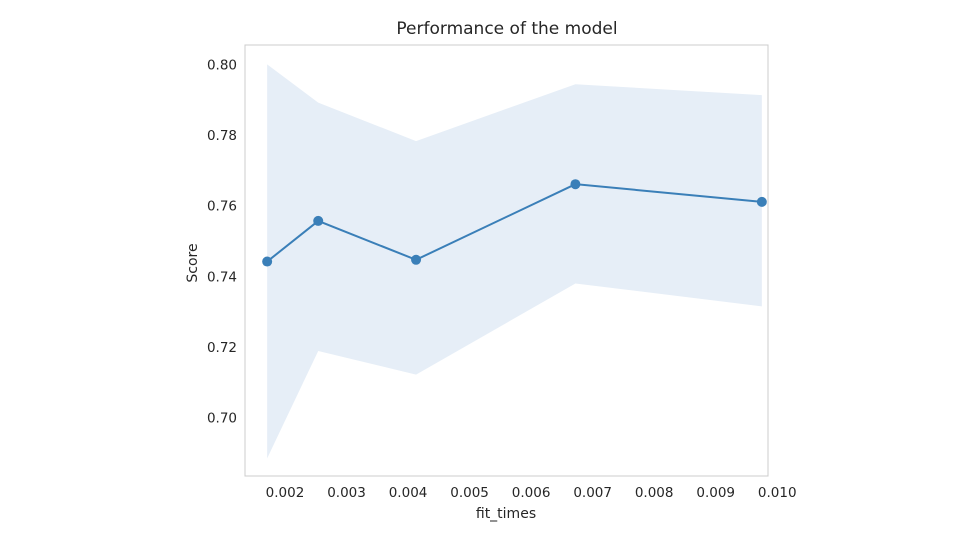  What do you see at coordinates (592, 493) in the screenshot?
I see `x-tick-label: 0.007` at bounding box center [592, 493].